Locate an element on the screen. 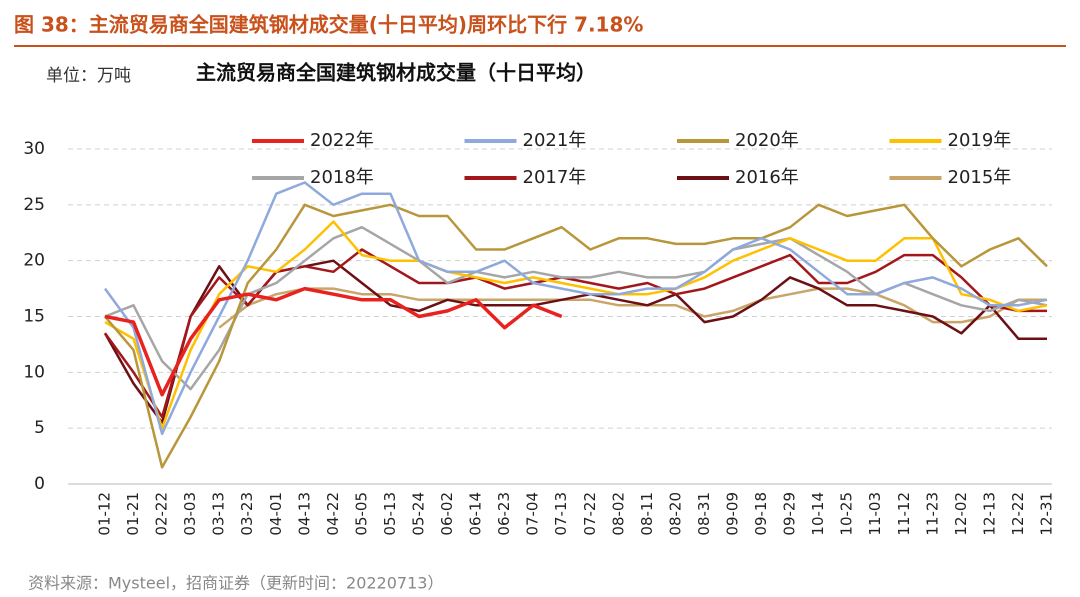 Image resolution: width=1080 pixels, height=597 pixels. x-tick-label: 12-13 is located at coordinates (989, 514).